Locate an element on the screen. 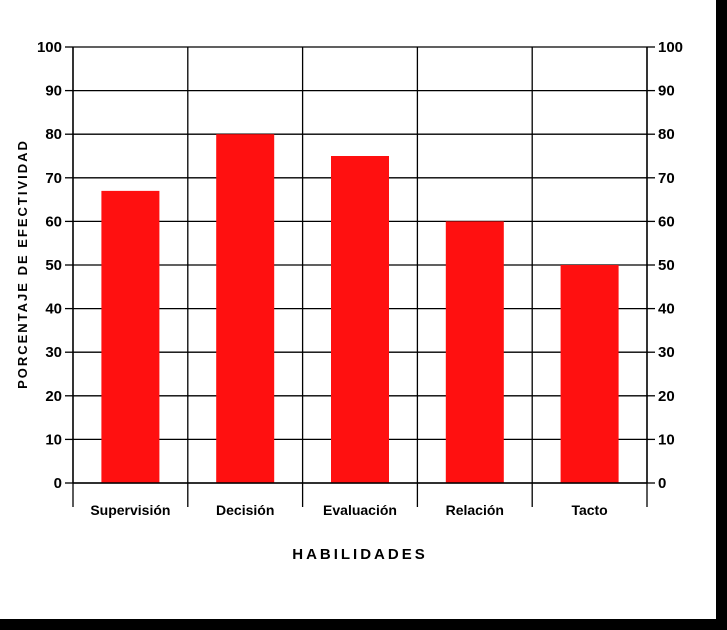 The image size is (727, 630). y-tick-label-left: 90 is located at coordinates (53, 91).